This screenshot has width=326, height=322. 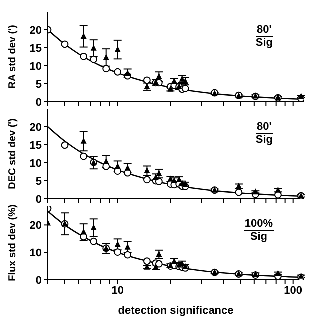 What do you see at coordinates (13, 243) in the screenshot?
I see `y-axis-title: Flux std dev (%)` at bounding box center [13, 243].